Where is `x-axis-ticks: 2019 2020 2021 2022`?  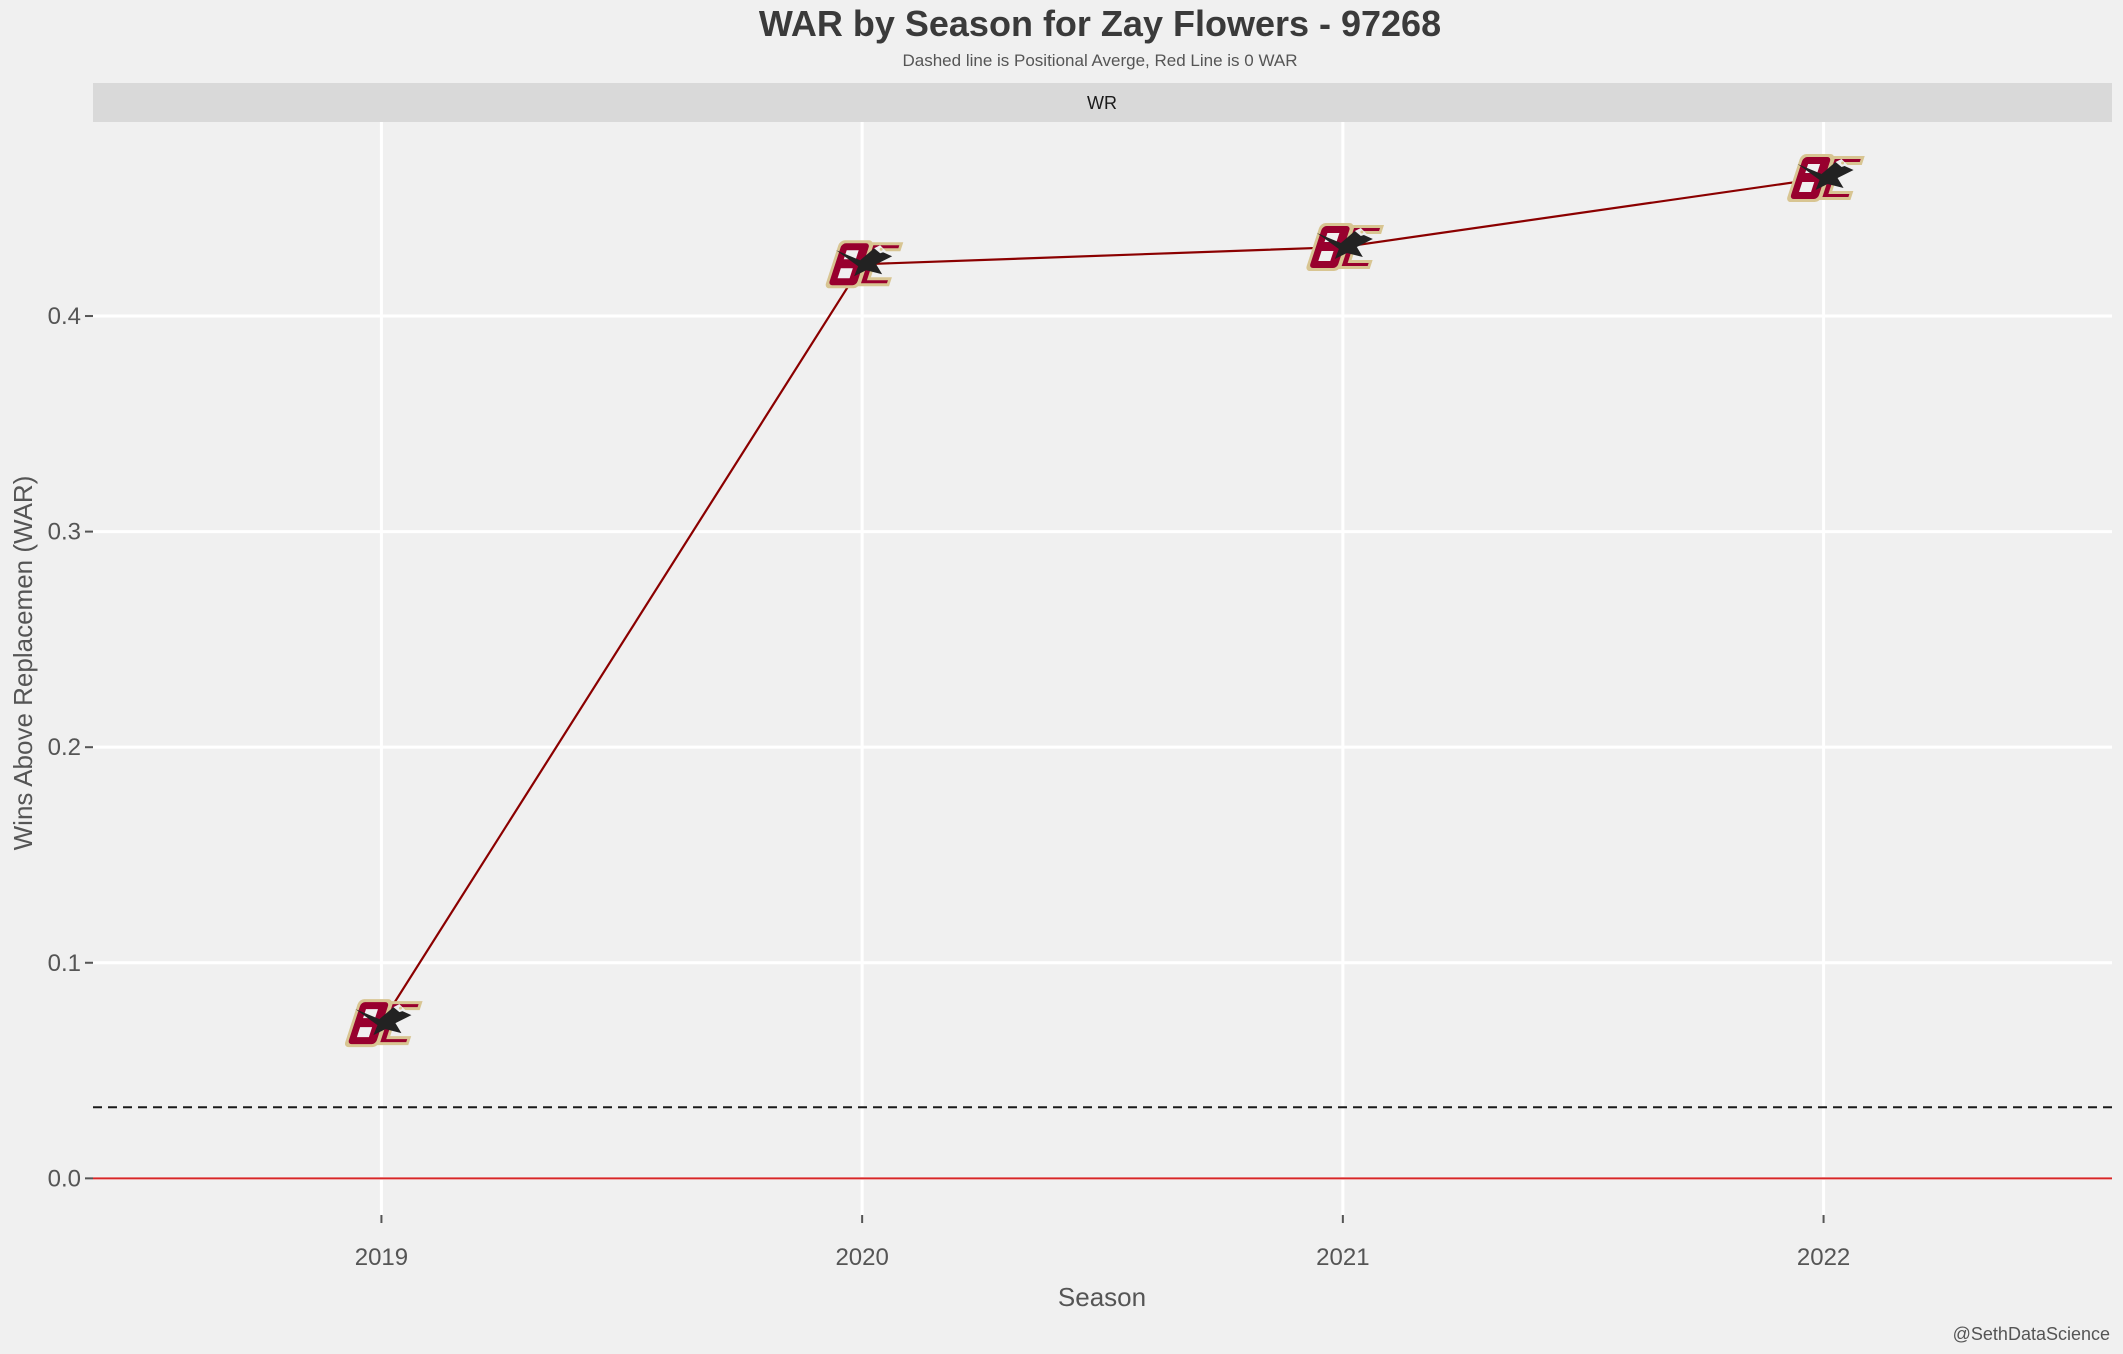
x-axis-ticks: 2019 2020 2021 2022 is located at coordinates (1102, 1243).